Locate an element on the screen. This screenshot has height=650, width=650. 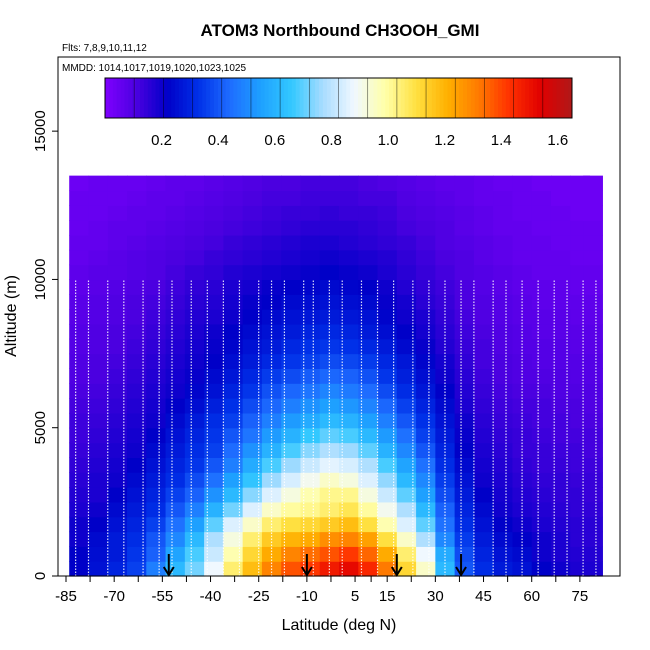
colorbar-tick-label: 0.2 is located at coordinates (161, 140).